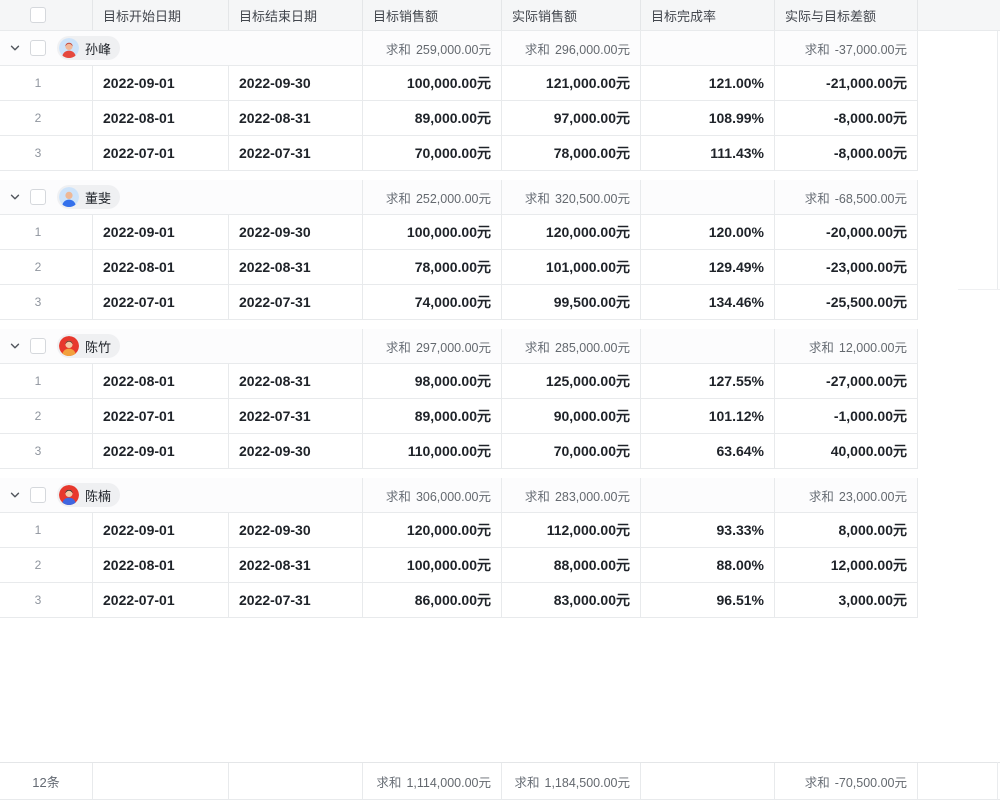 The image size is (1000, 800). What do you see at coordinates (846, 565) in the screenshot?
I see `cell-difference: 12,000.00元` at bounding box center [846, 565].